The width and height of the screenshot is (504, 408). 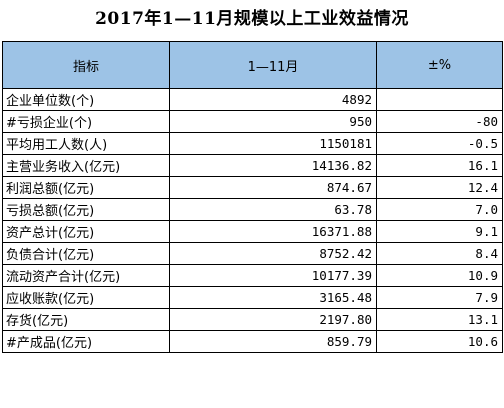 What do you see at coordinates (273, 253) in the screenshot?
I see `row-value: 8752.42` at bounding box center [273, 253].